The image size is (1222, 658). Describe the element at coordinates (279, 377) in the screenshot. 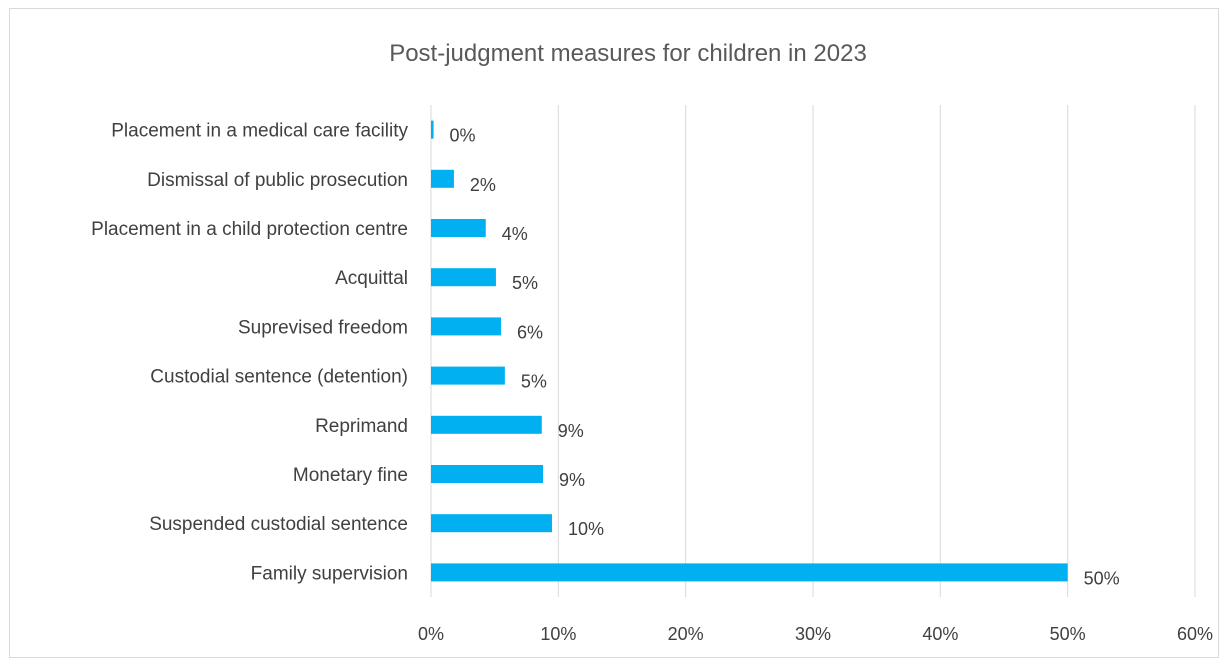

I see `category-label: Custodial sentence (detention)` at that location.